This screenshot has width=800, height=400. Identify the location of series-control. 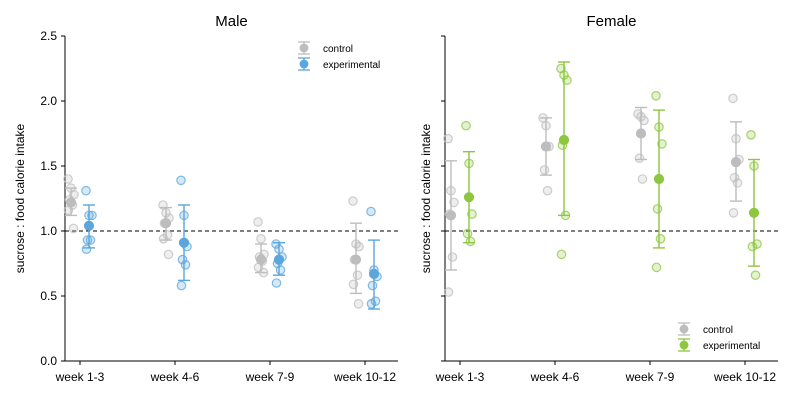
(213, 241).